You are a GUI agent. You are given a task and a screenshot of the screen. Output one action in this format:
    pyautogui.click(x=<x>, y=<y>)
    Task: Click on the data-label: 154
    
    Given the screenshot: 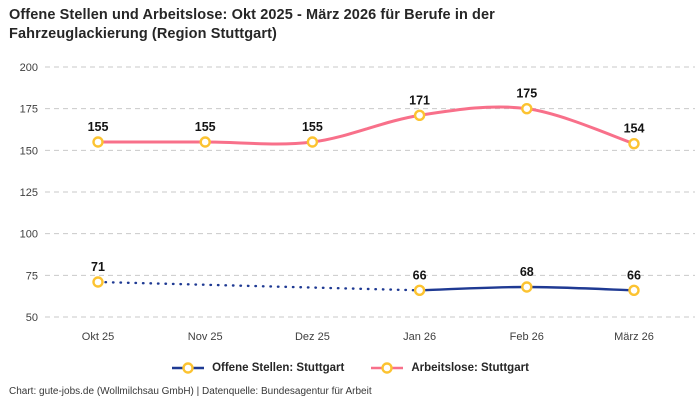 What is the action you would take?
    pyautogui.click(x=634, y=129)
    